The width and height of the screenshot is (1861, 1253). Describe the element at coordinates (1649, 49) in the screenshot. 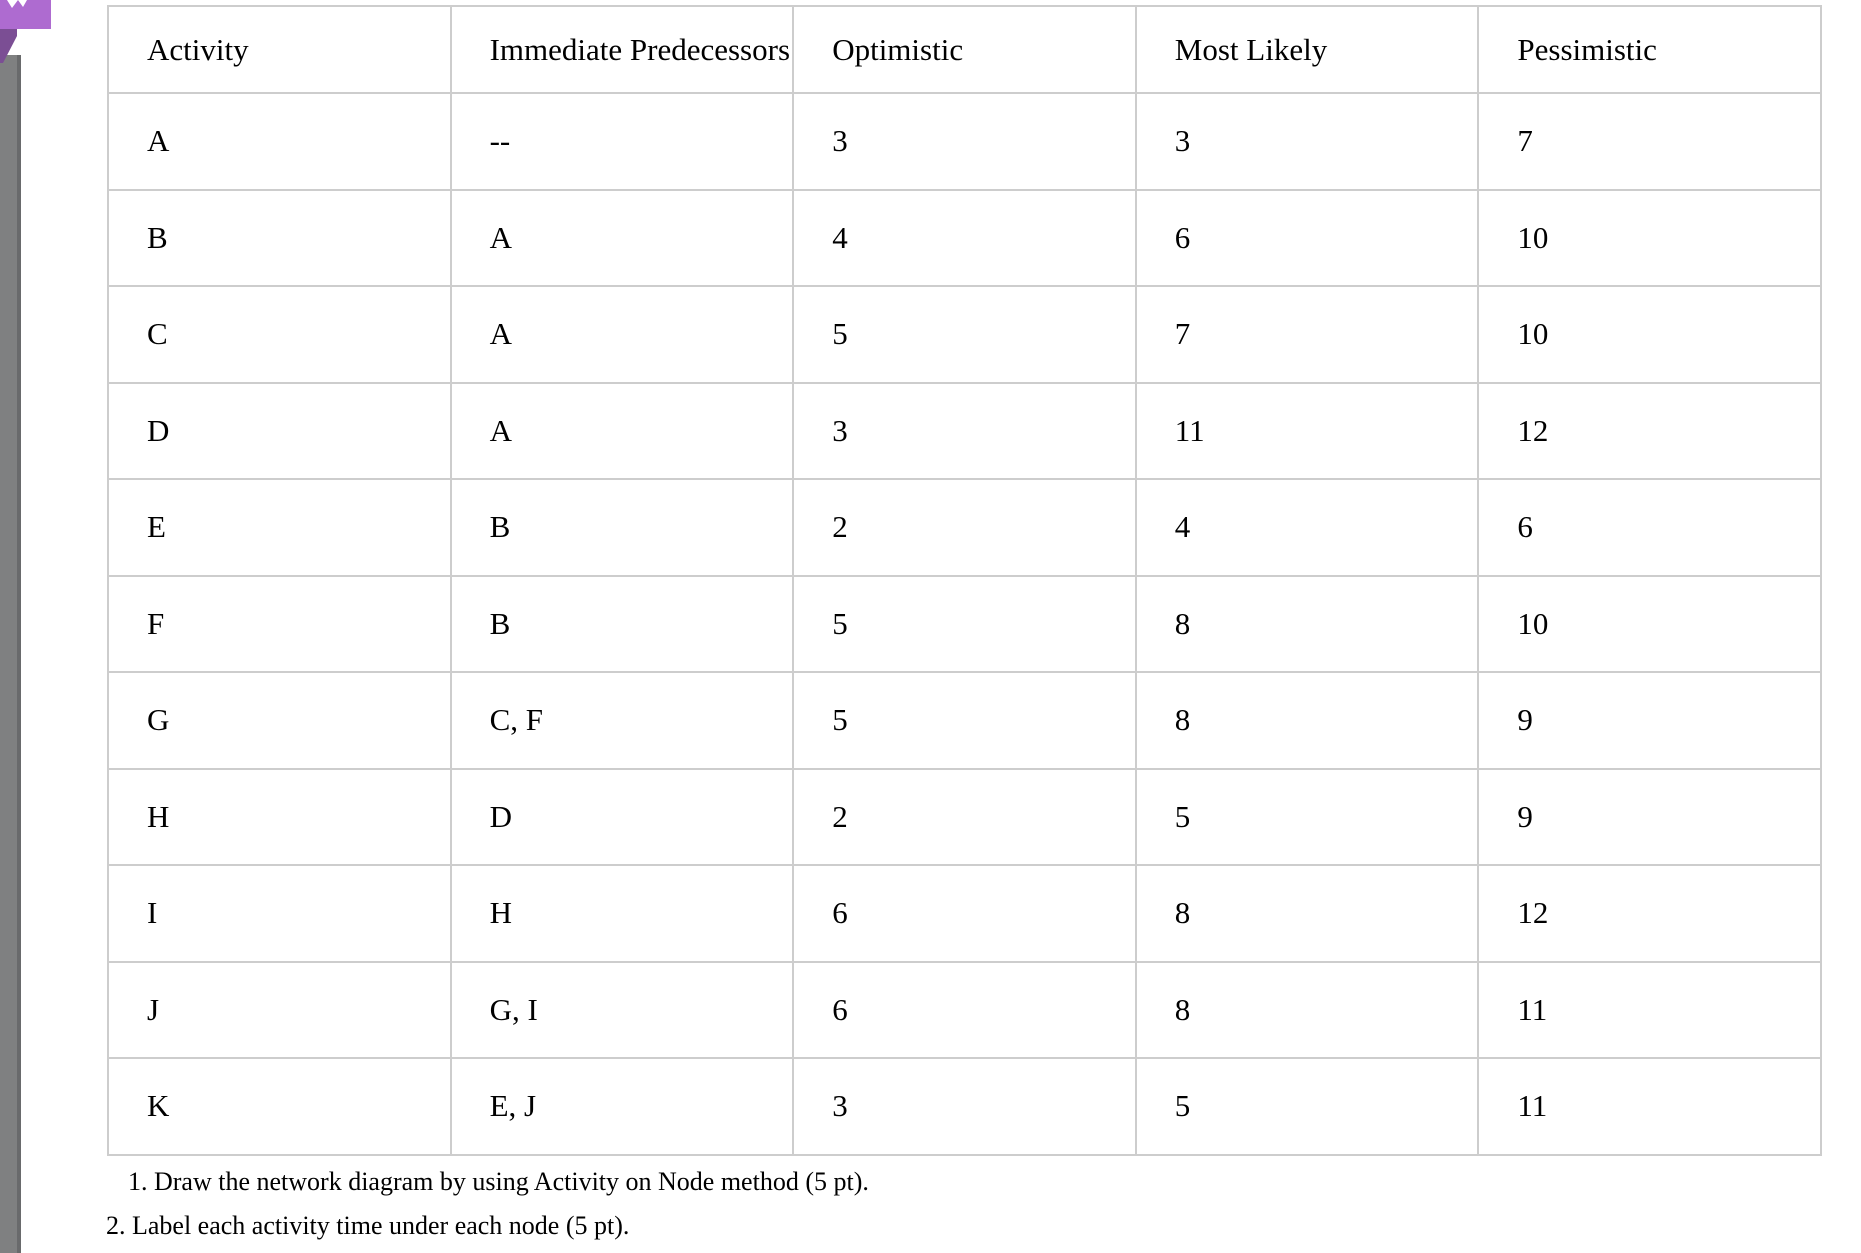

I see `header-pessimistic: Pessimistic` at that location.